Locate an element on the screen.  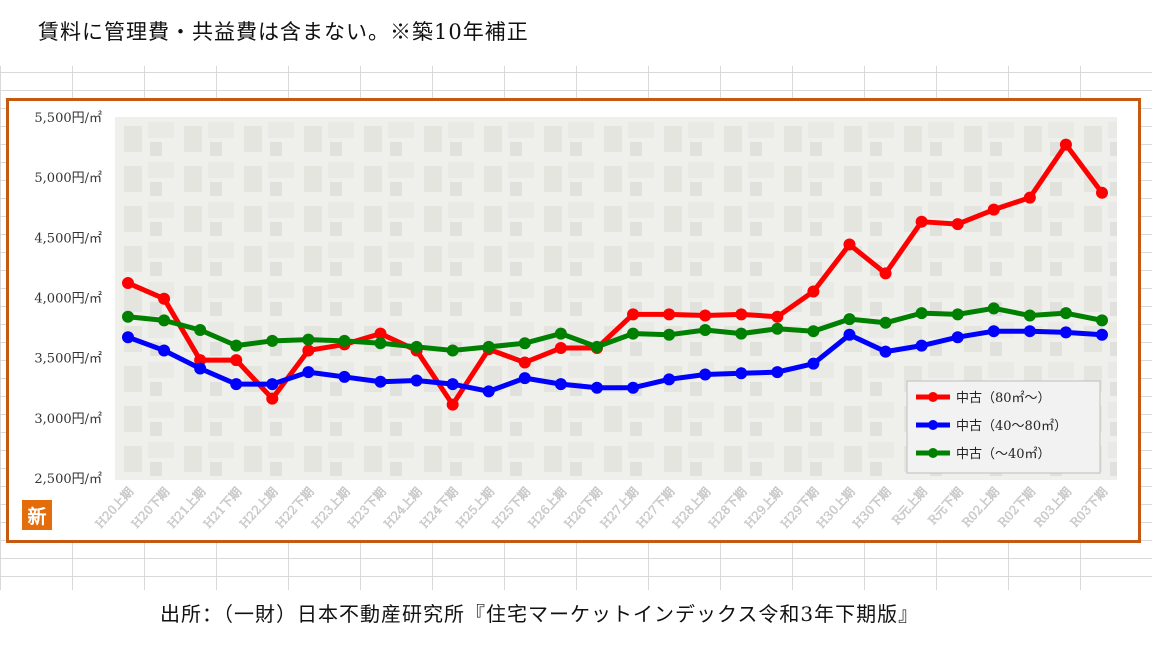
y-tick-label: 3,500円/㎡ is located at coordinates (68, 359).